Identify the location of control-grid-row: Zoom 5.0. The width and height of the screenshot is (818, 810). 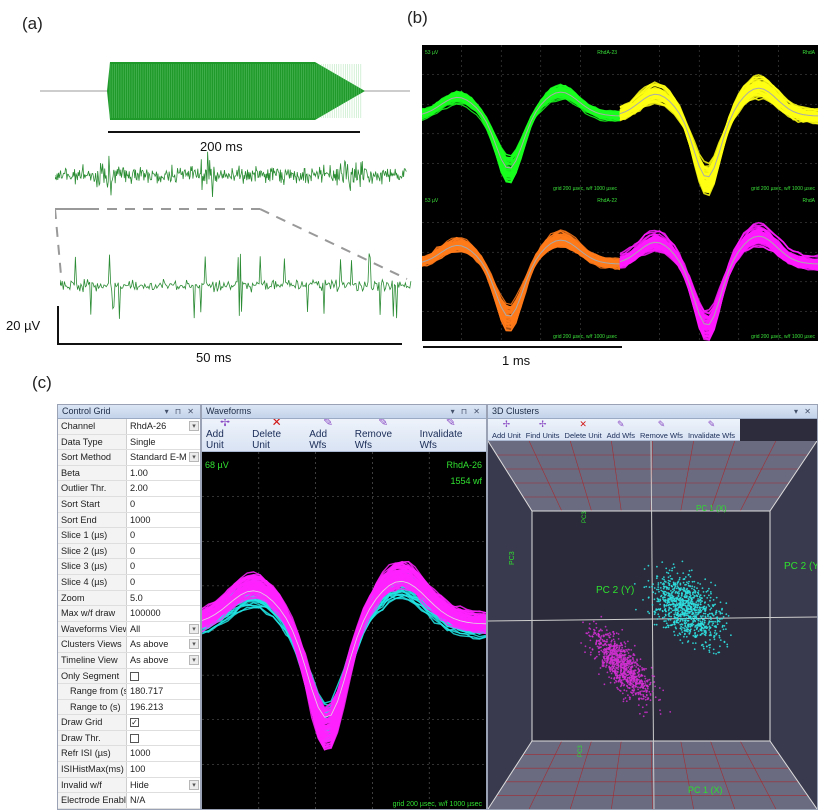
(129, 598).